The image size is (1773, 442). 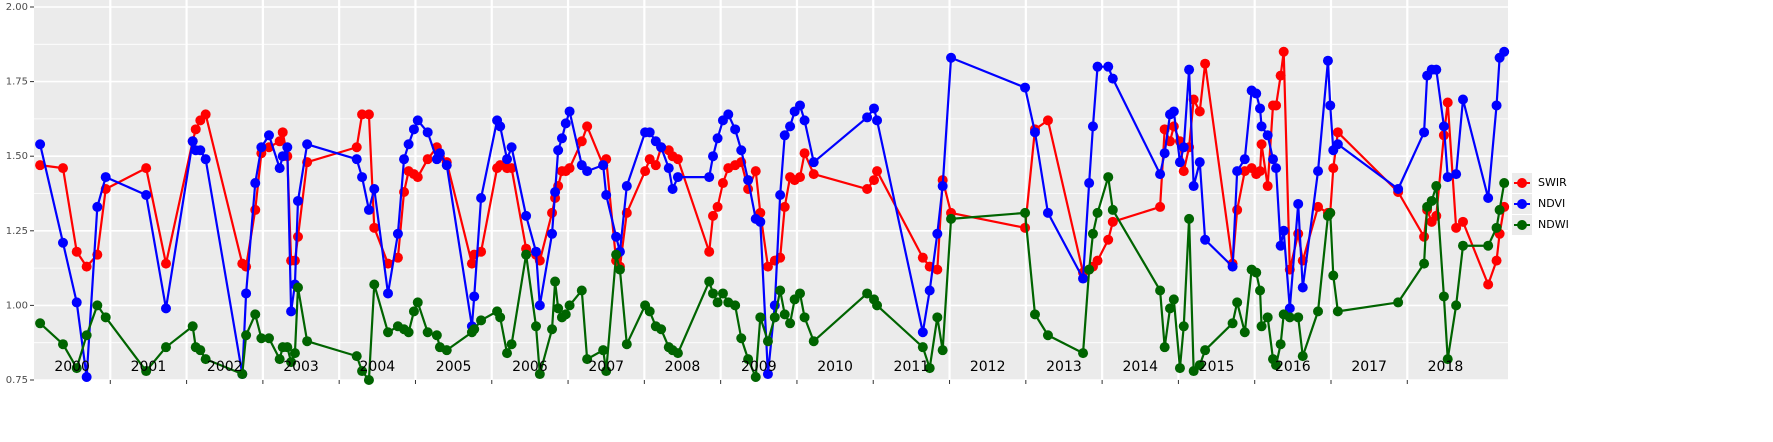 I want to click on year-label: 2005, so click(x=454, y=367).